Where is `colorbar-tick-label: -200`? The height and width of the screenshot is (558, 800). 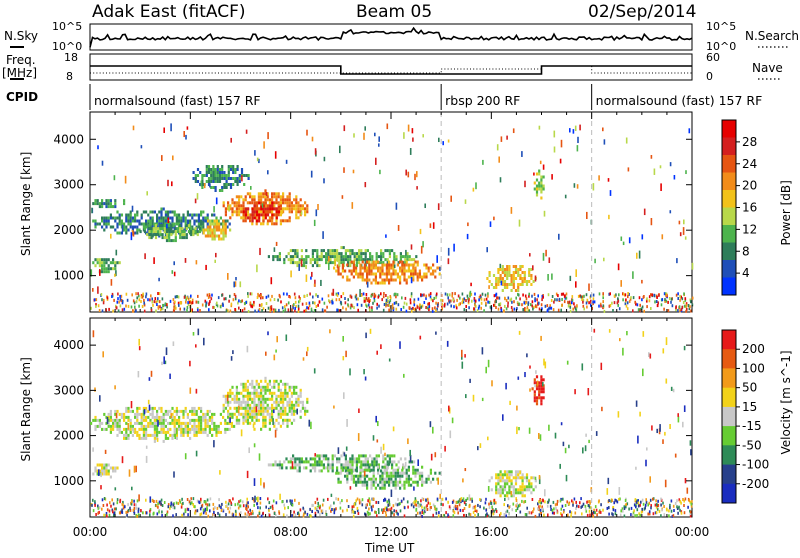 colorbar-tick-label: -200 is located at coordinates (755, 484).